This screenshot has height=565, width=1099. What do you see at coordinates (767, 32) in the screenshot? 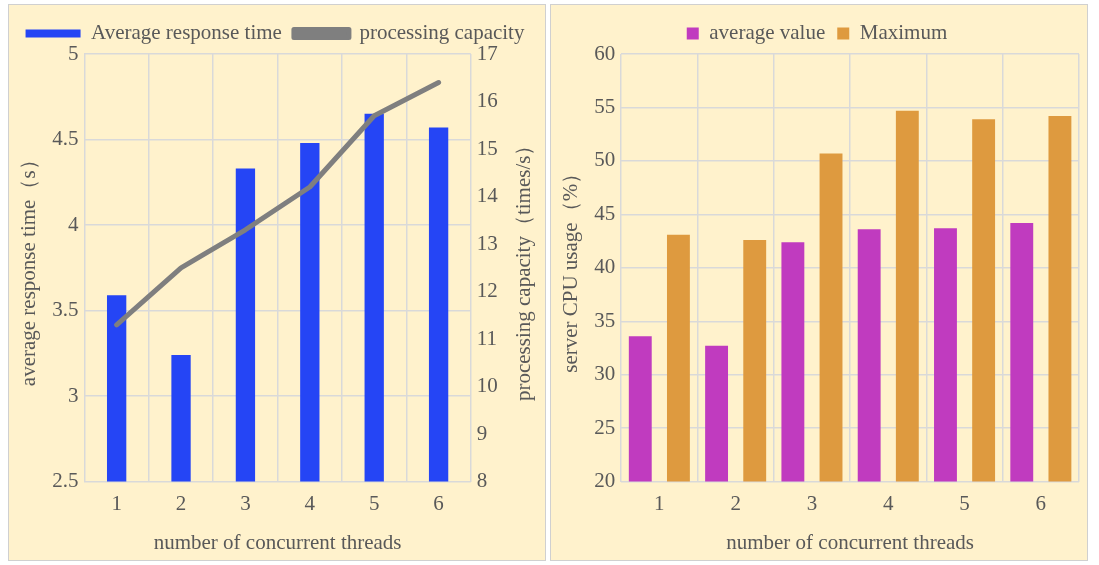
I see `legend-label: average value` at bounding box center [767, 32].